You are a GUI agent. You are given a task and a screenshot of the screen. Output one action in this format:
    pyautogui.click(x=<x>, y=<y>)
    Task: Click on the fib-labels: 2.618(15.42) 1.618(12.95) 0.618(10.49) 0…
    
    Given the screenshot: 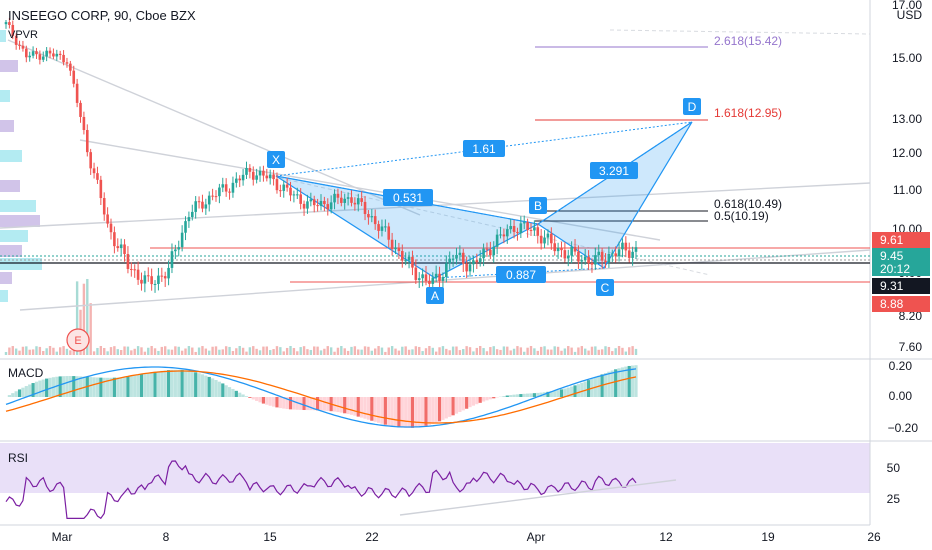 What is the action you would take?
    pyautogui.click(x=748, y=128)
    